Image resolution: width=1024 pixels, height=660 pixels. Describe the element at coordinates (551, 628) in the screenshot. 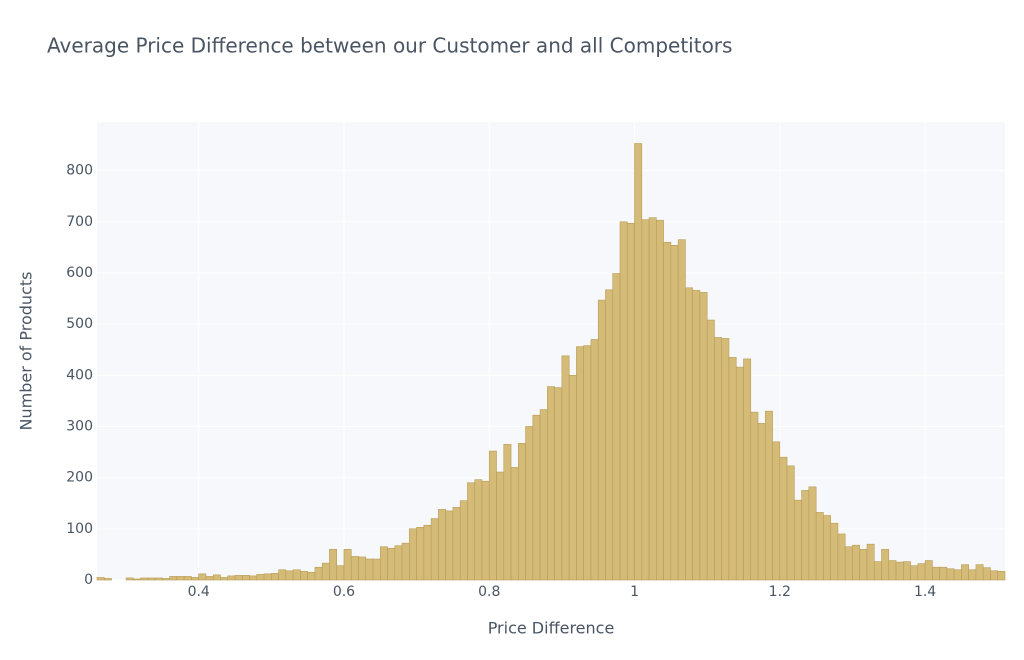

I see `x-axis-title: Price Difference` at that location.